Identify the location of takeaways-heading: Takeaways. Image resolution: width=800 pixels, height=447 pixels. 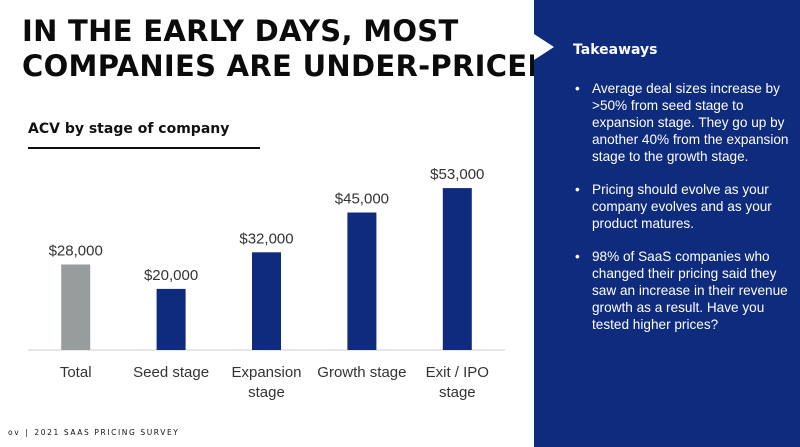
(615, 50).